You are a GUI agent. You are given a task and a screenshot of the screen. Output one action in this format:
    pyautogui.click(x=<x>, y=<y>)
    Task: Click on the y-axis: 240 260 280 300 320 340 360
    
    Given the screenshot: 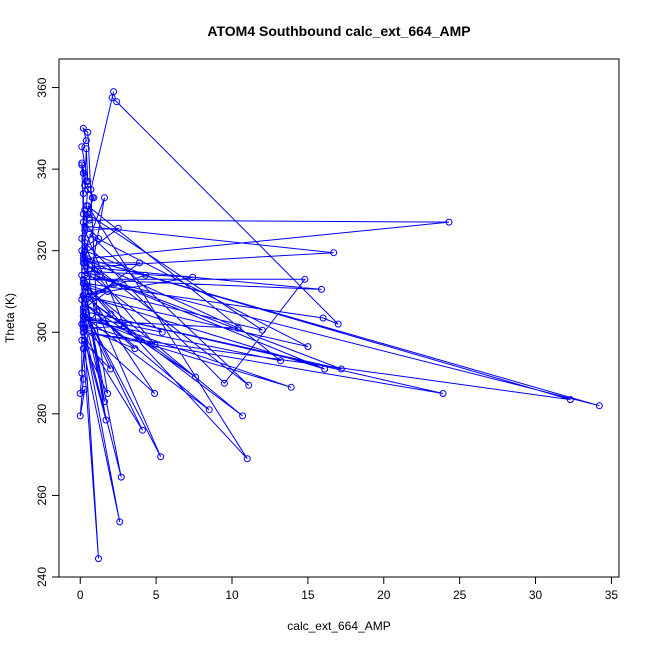 What is the action you would take?
    pyautogui.click(x=47, y=332)
    